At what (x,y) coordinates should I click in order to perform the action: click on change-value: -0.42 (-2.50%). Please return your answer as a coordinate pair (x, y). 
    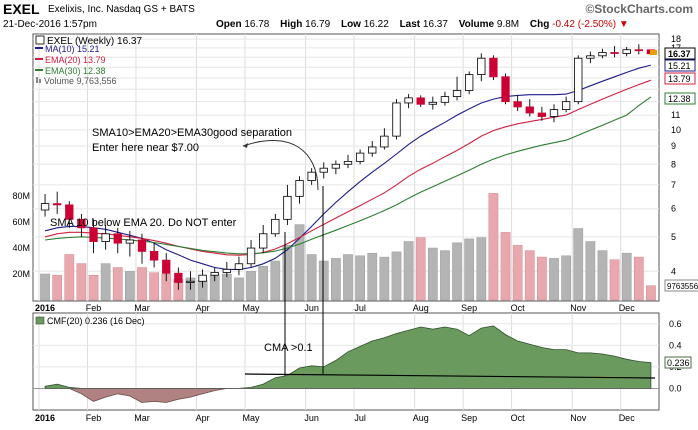
    Looking at the image, I should click on (584, 24).